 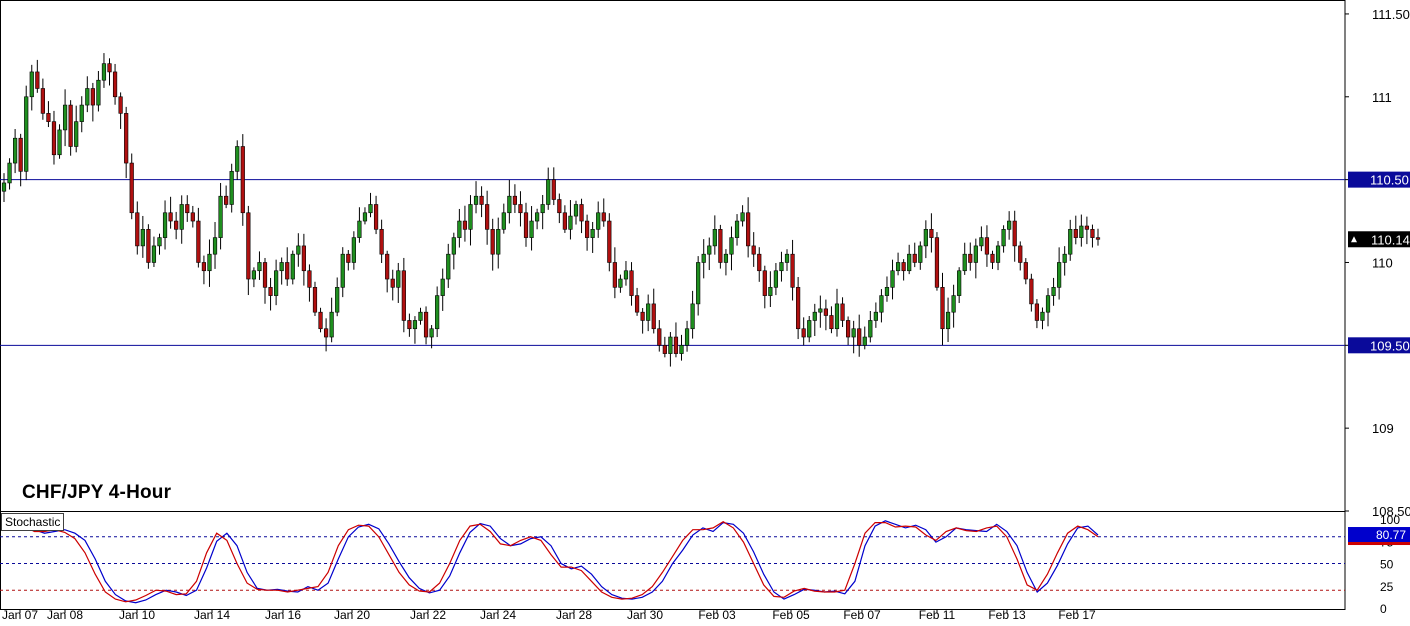 I want to click on x-tick-label: Jan 14, so click(x=212, y=614).